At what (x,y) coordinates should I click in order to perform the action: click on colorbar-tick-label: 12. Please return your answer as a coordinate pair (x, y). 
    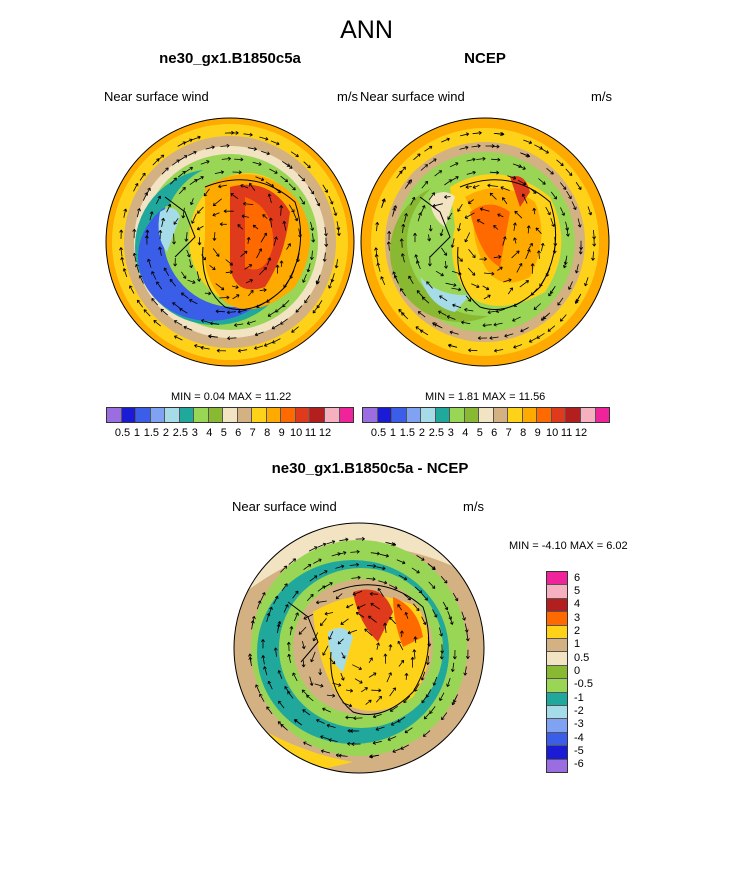
    Looking at the image, I should click on (325, 433).